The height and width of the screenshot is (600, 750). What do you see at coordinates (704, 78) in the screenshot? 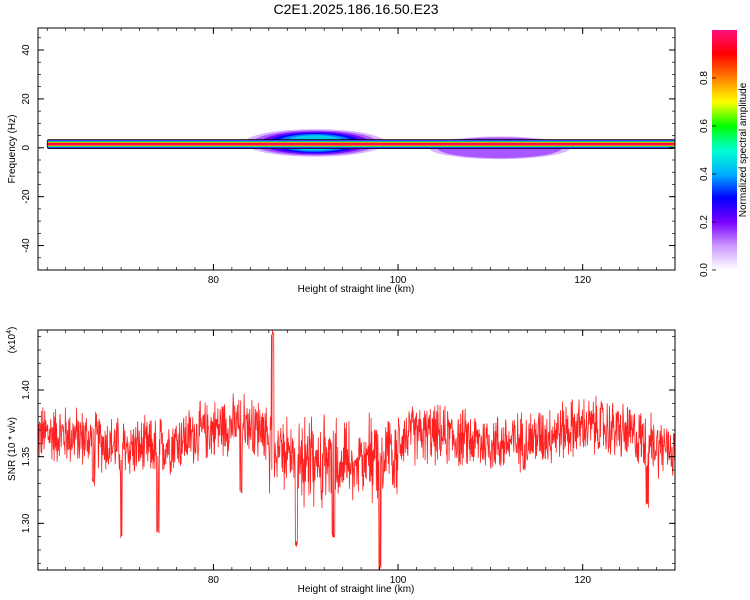
I see `colorbar-tick-label: 0.8` at bounding box center [704, 78].